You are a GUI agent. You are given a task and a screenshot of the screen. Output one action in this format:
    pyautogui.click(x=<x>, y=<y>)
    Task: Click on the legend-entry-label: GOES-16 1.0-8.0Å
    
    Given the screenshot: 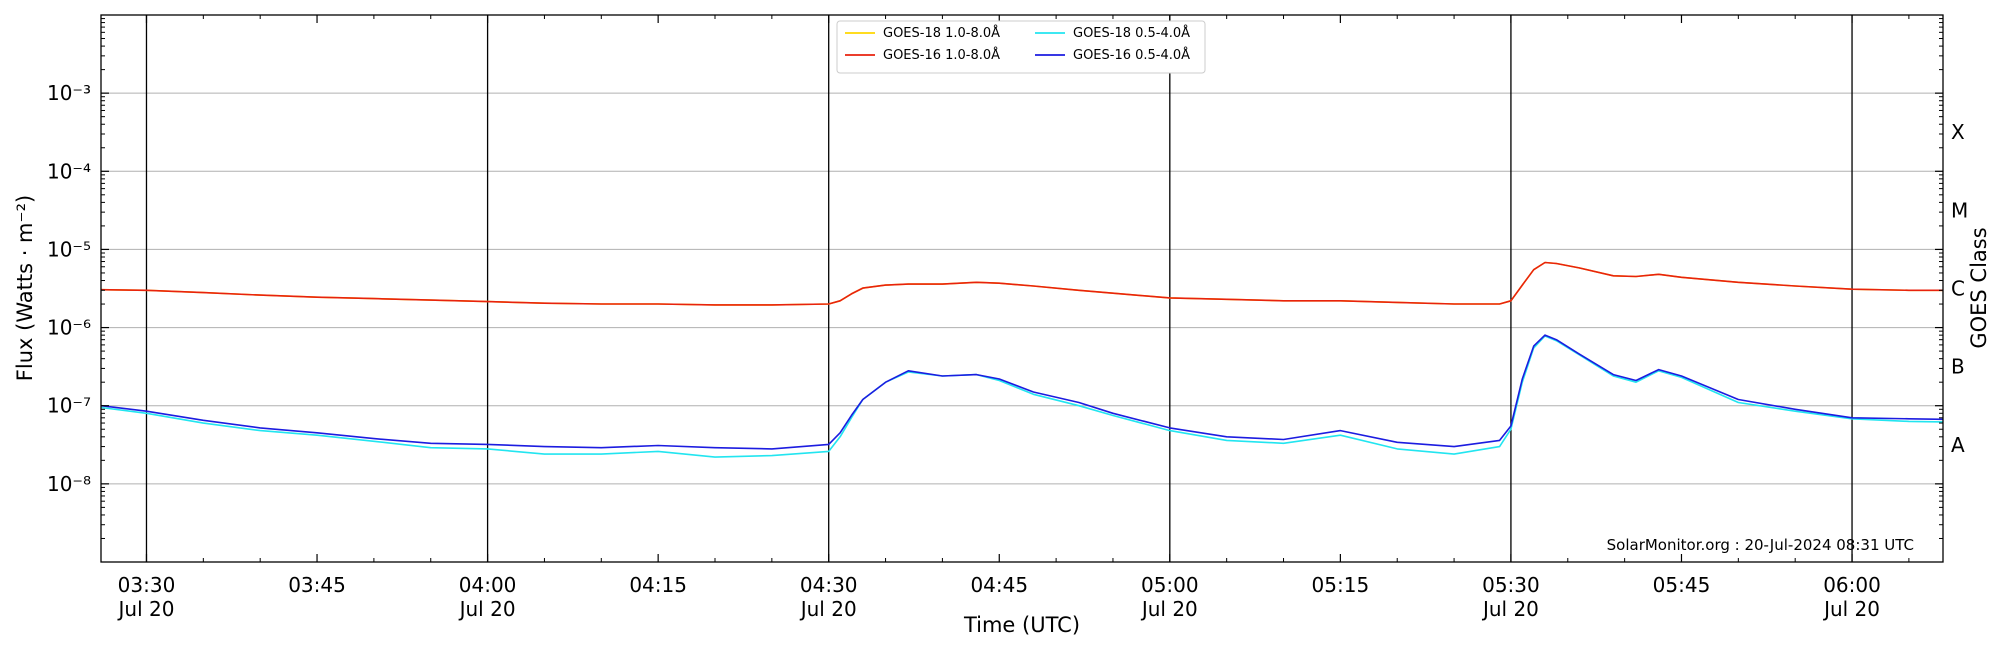 What is the action you would take?
    pyautogui.click(x=941, y=55)
    